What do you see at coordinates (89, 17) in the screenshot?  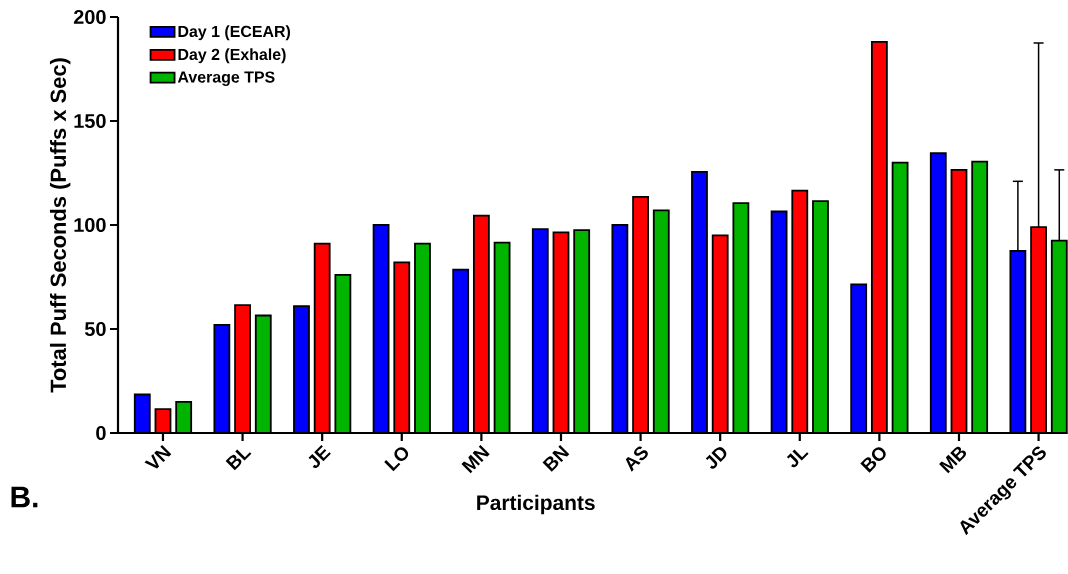 I see `y-tick-label: 200` at bounding box center [89, 17].